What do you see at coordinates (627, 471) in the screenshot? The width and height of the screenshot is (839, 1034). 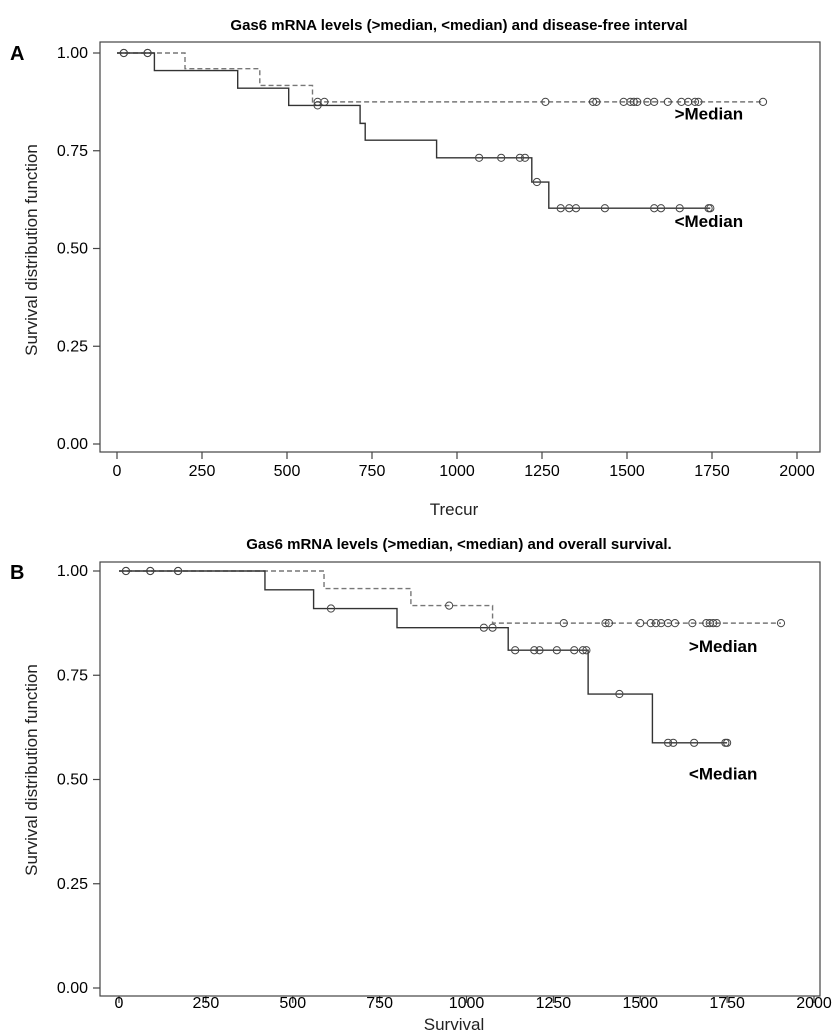 I see `panel-a-x-tick-label: 1500` at bounding box center [627, 471].